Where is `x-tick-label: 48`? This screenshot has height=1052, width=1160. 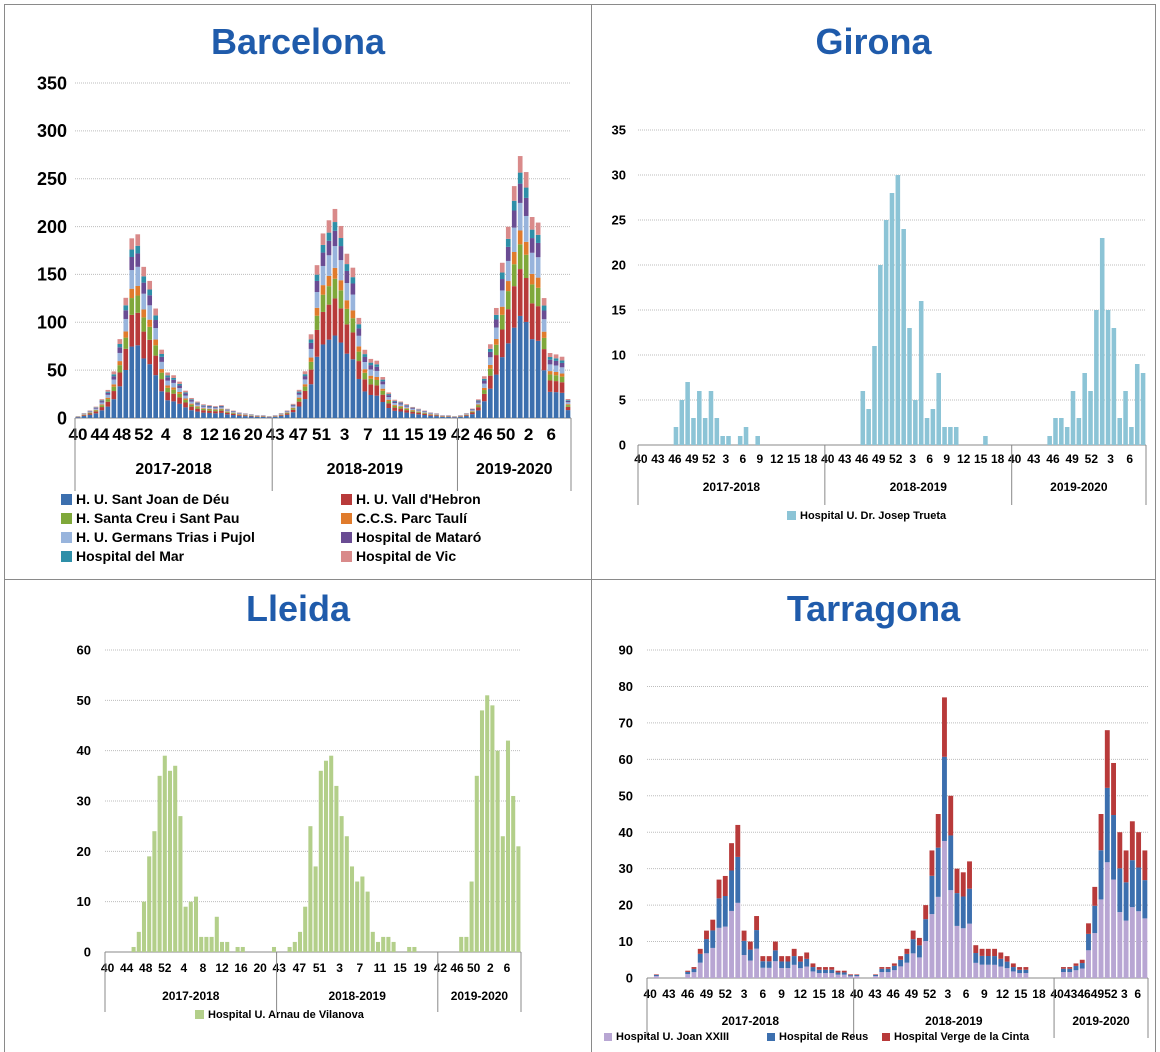
x-tick-label: 48 is located at coordinates (121, 434).